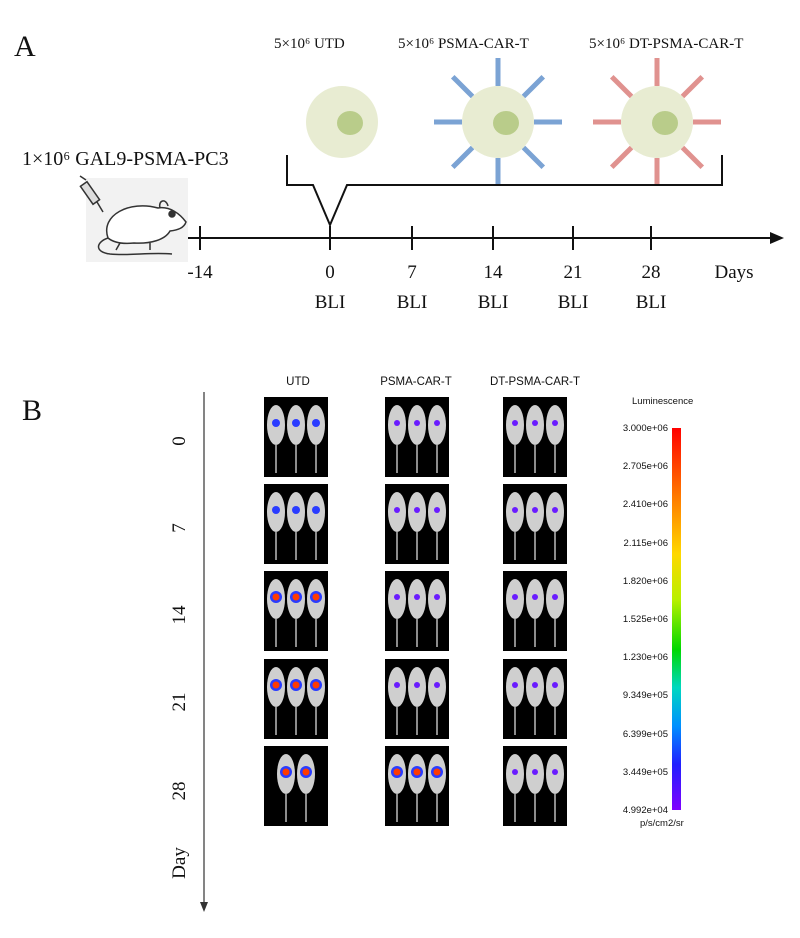 This screenshot has height=938, width=800. Describe the element at coordinates (777, 238) in the screenshot. I see `timeline-arrowhead` at that location.